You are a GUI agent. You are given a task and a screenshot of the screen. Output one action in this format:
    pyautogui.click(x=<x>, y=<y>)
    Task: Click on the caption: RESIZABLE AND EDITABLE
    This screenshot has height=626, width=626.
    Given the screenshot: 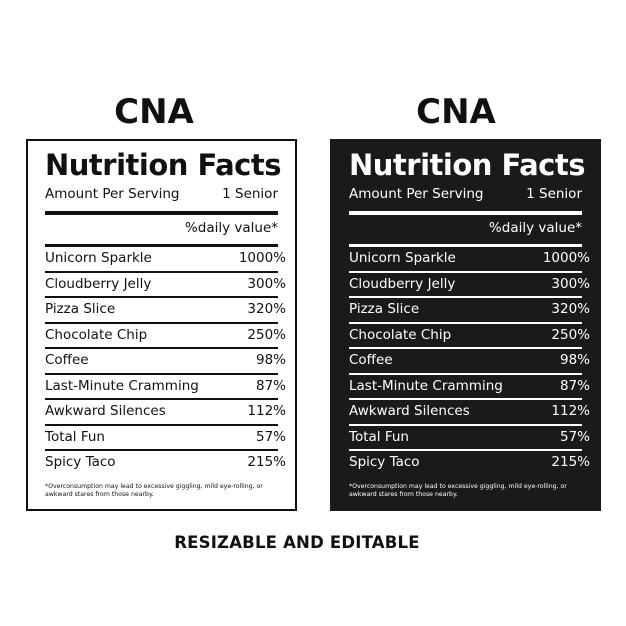 What is the action you would take?
    pyautogui.click(x=297, y=542)
    